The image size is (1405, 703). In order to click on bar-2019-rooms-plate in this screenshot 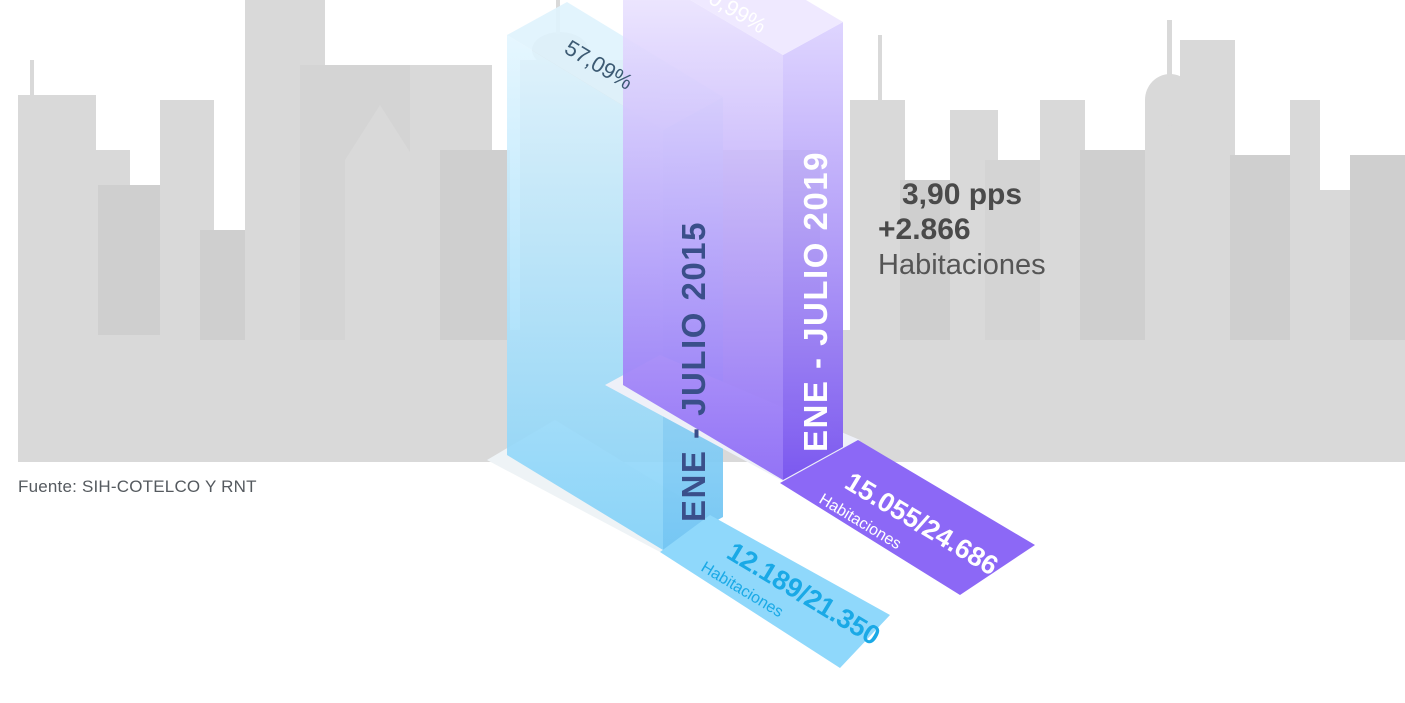, I will do `click(907, 517)`.